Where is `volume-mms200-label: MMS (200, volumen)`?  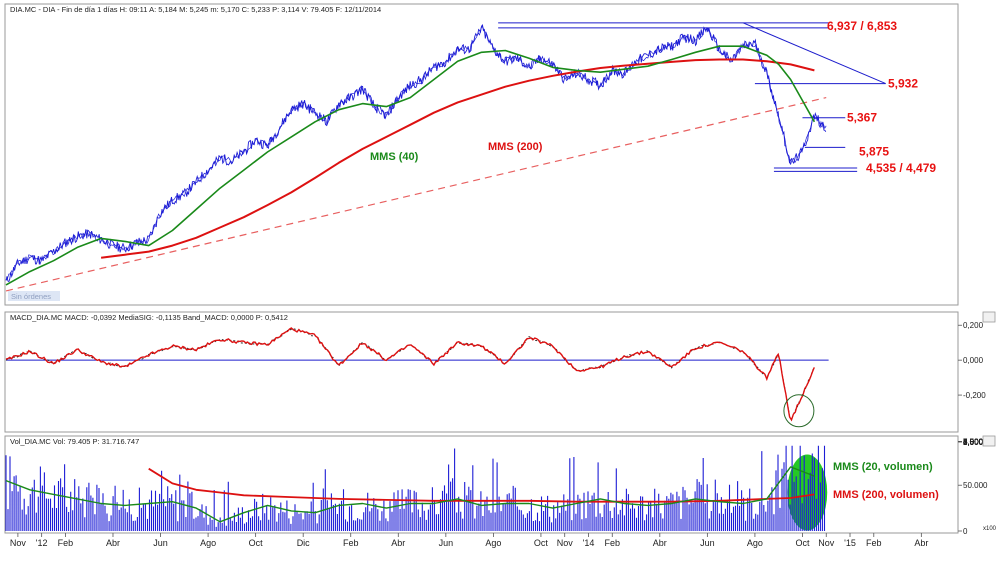 volume-mms200-label: MMS (200, volumen) is located at coordinates (886, 495).